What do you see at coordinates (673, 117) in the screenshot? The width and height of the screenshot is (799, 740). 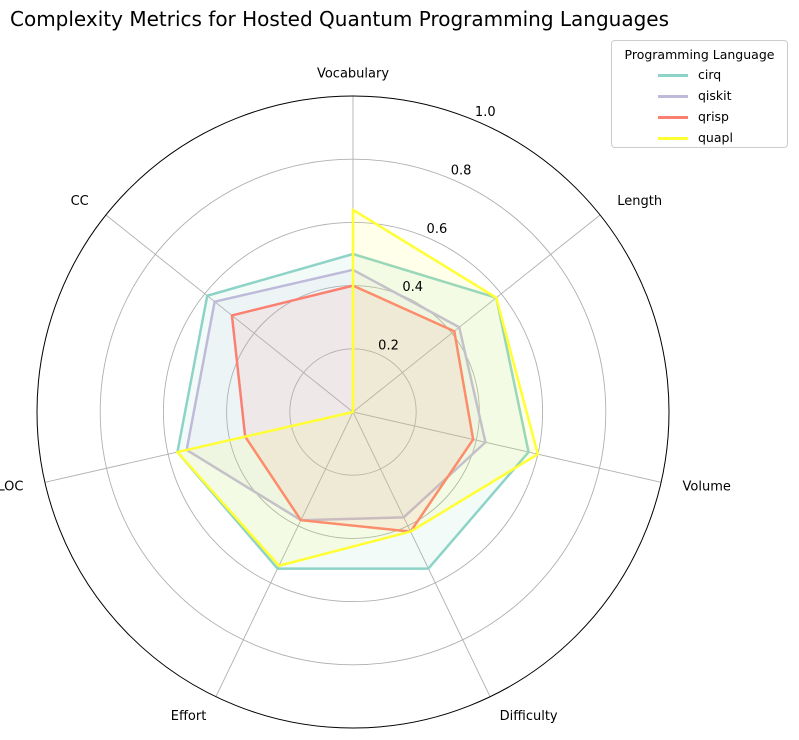 I see `legend-swatch-qrisp` at bounding box center [673, 117].